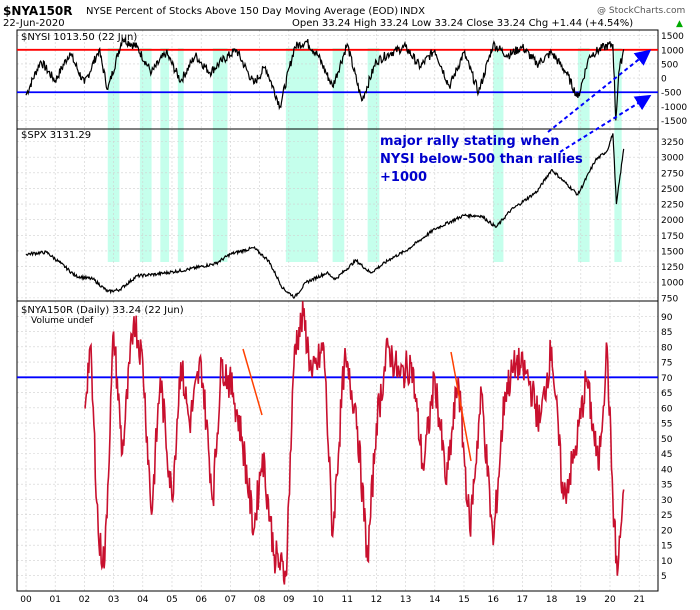  What do you see at coordinates (318, 600) in the screenshot?
I see `x-tick-label: 10` at bounding box center [318, 600].